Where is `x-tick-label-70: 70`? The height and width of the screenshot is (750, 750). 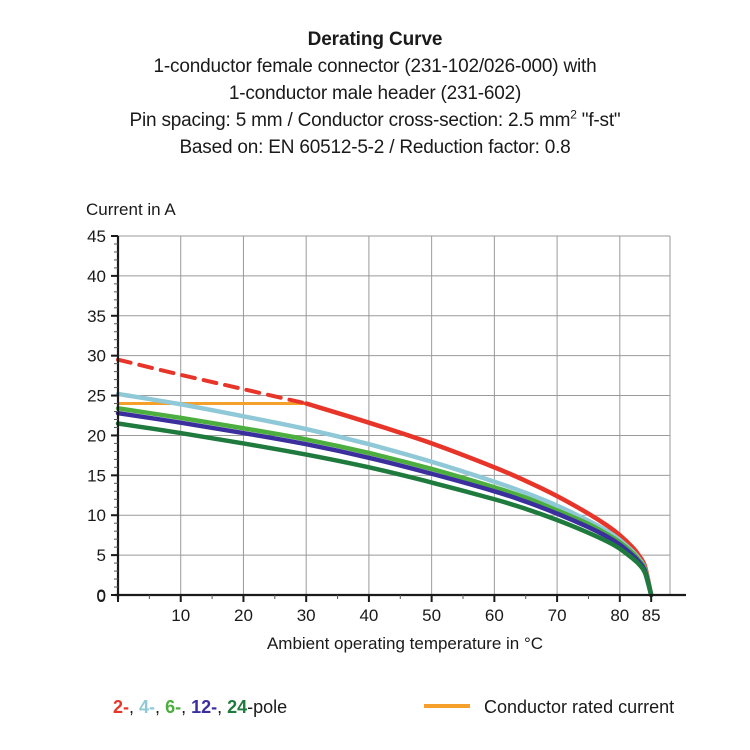 x-tick-label-70: 70 is located at coordinates (557, 615).